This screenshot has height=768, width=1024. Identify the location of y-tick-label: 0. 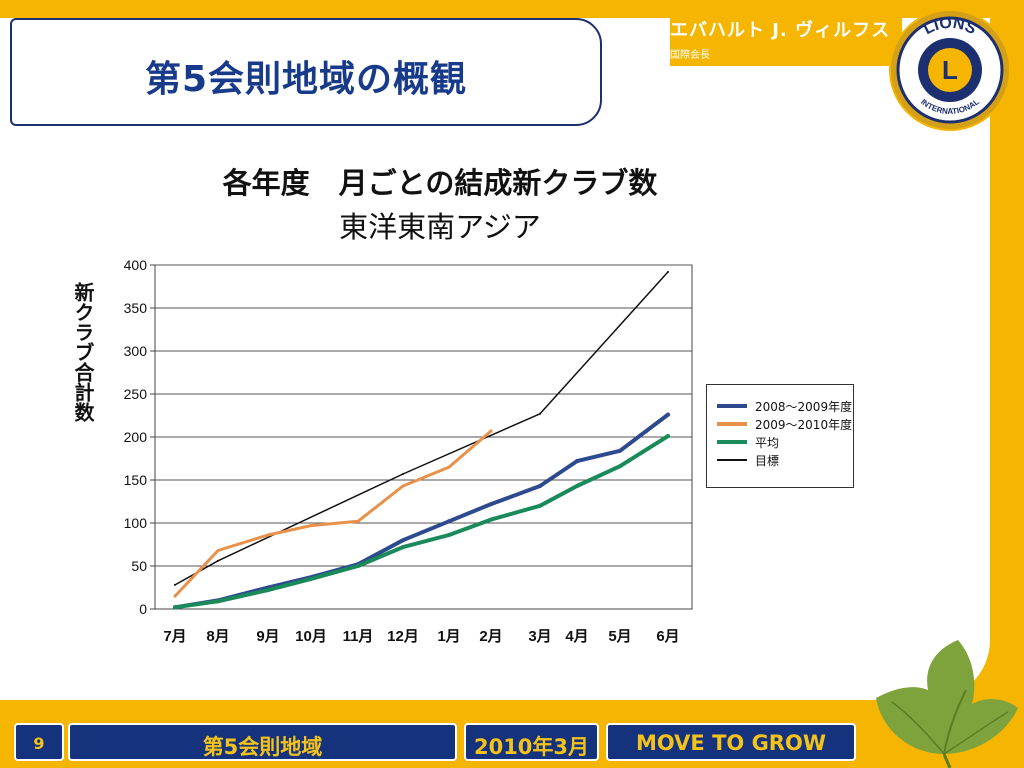
(143, 609).